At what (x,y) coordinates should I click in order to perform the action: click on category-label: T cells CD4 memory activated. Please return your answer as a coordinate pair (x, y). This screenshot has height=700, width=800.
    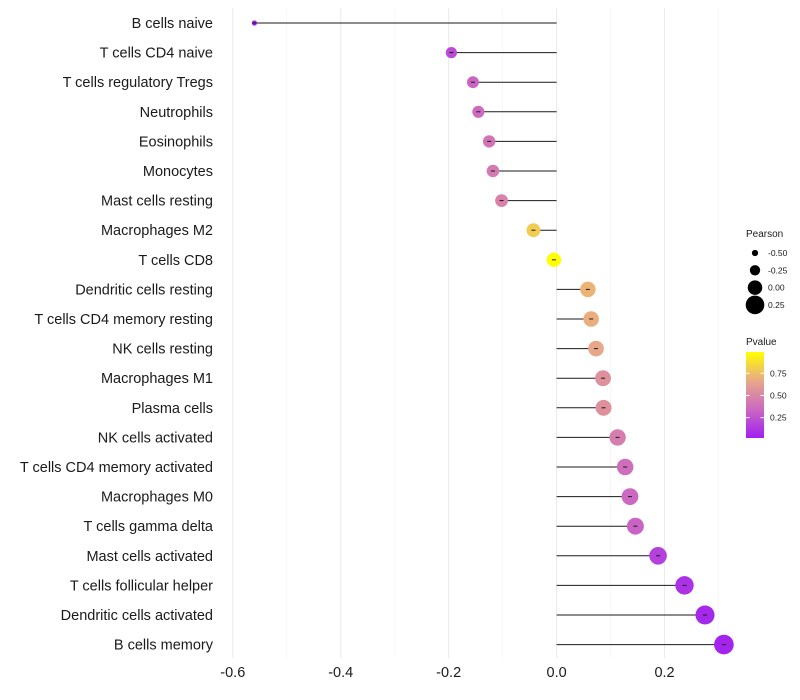
    Looking at the image, I should click on (116, 468).